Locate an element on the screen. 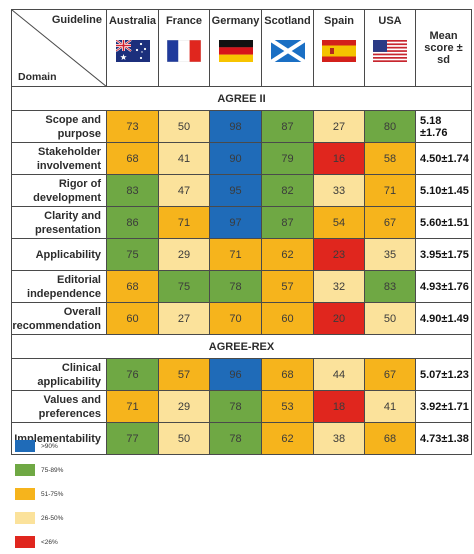 The image size is (474, 554). table-row: Scope and purpose 73 50 98 87 27 80 5.18 ±1.76 is located at coordinates (241, 126).